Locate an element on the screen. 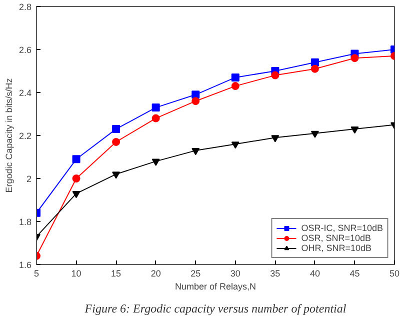  y-tick-label: 2 is located at coordinates (29, 179).